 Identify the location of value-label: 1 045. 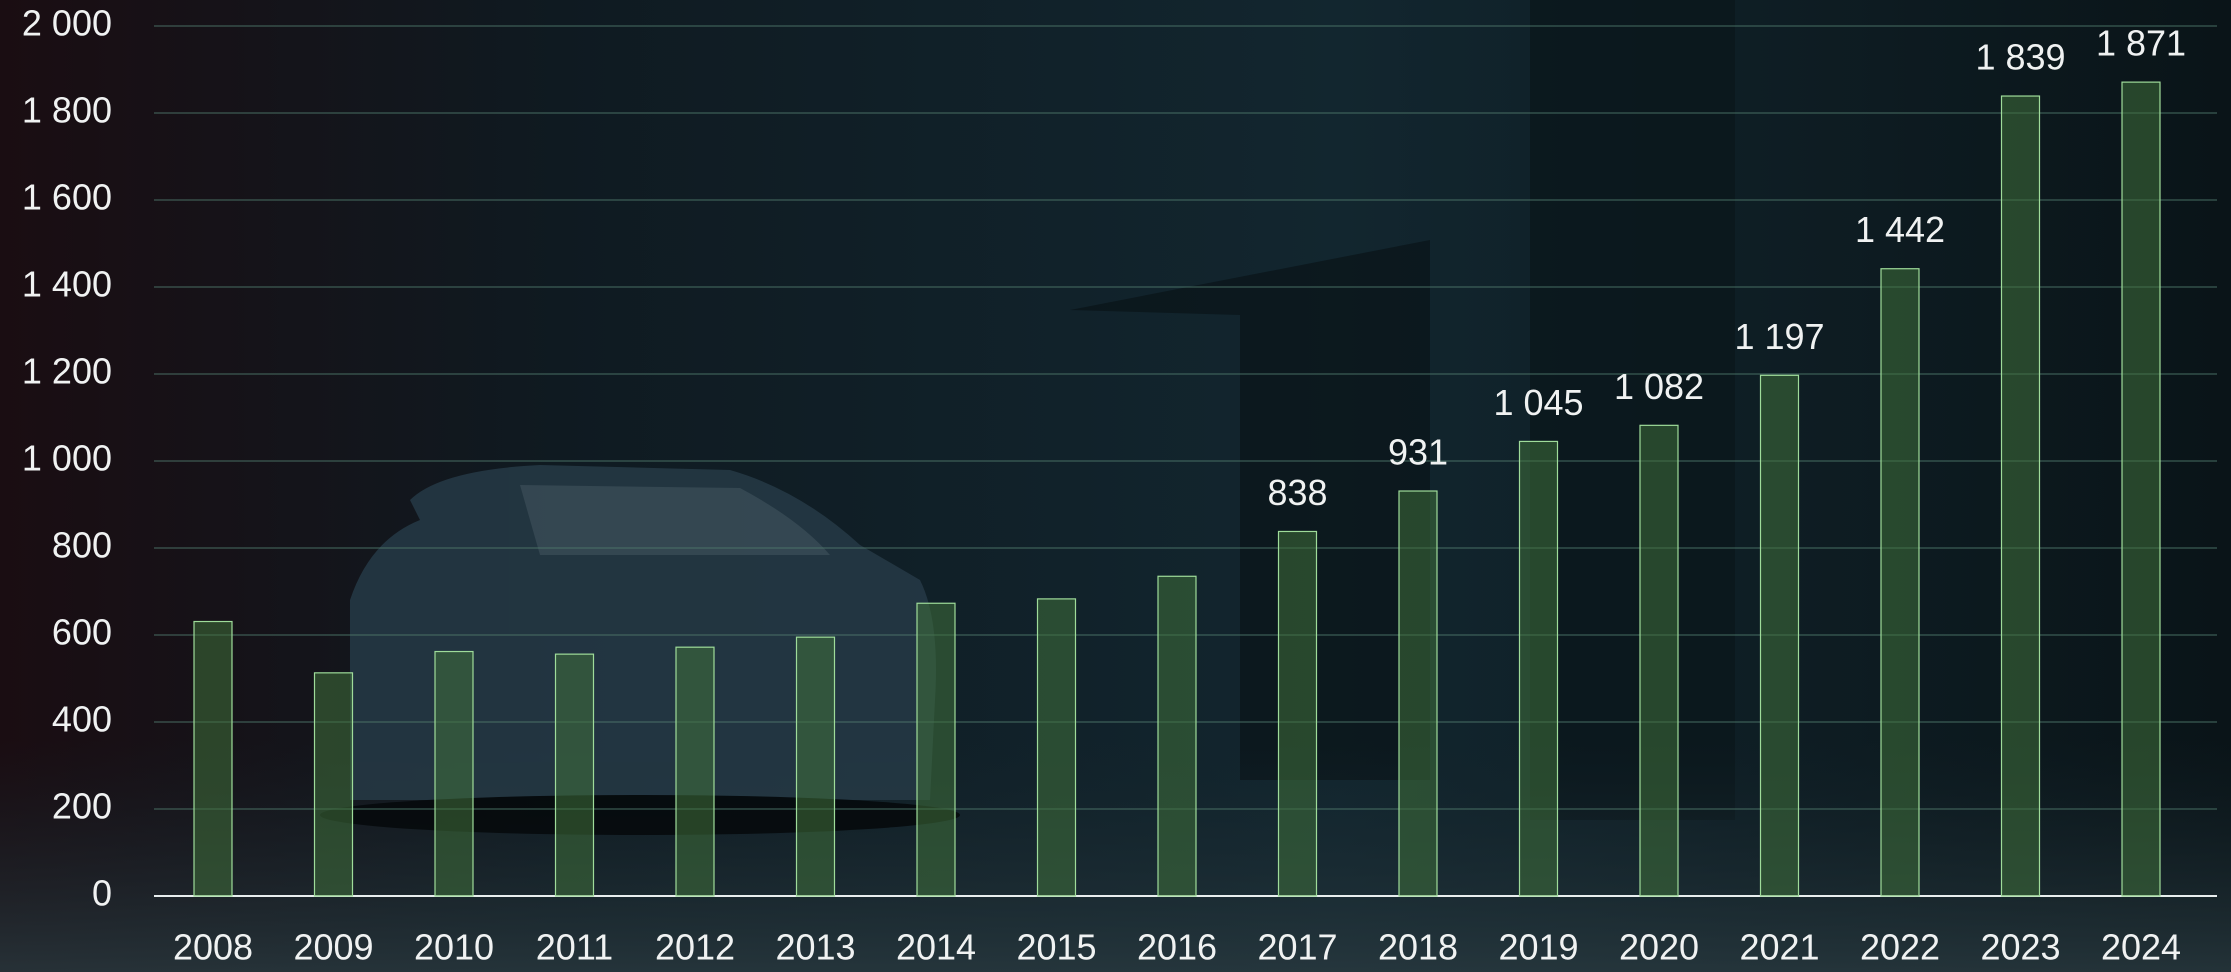
(1538, 402).